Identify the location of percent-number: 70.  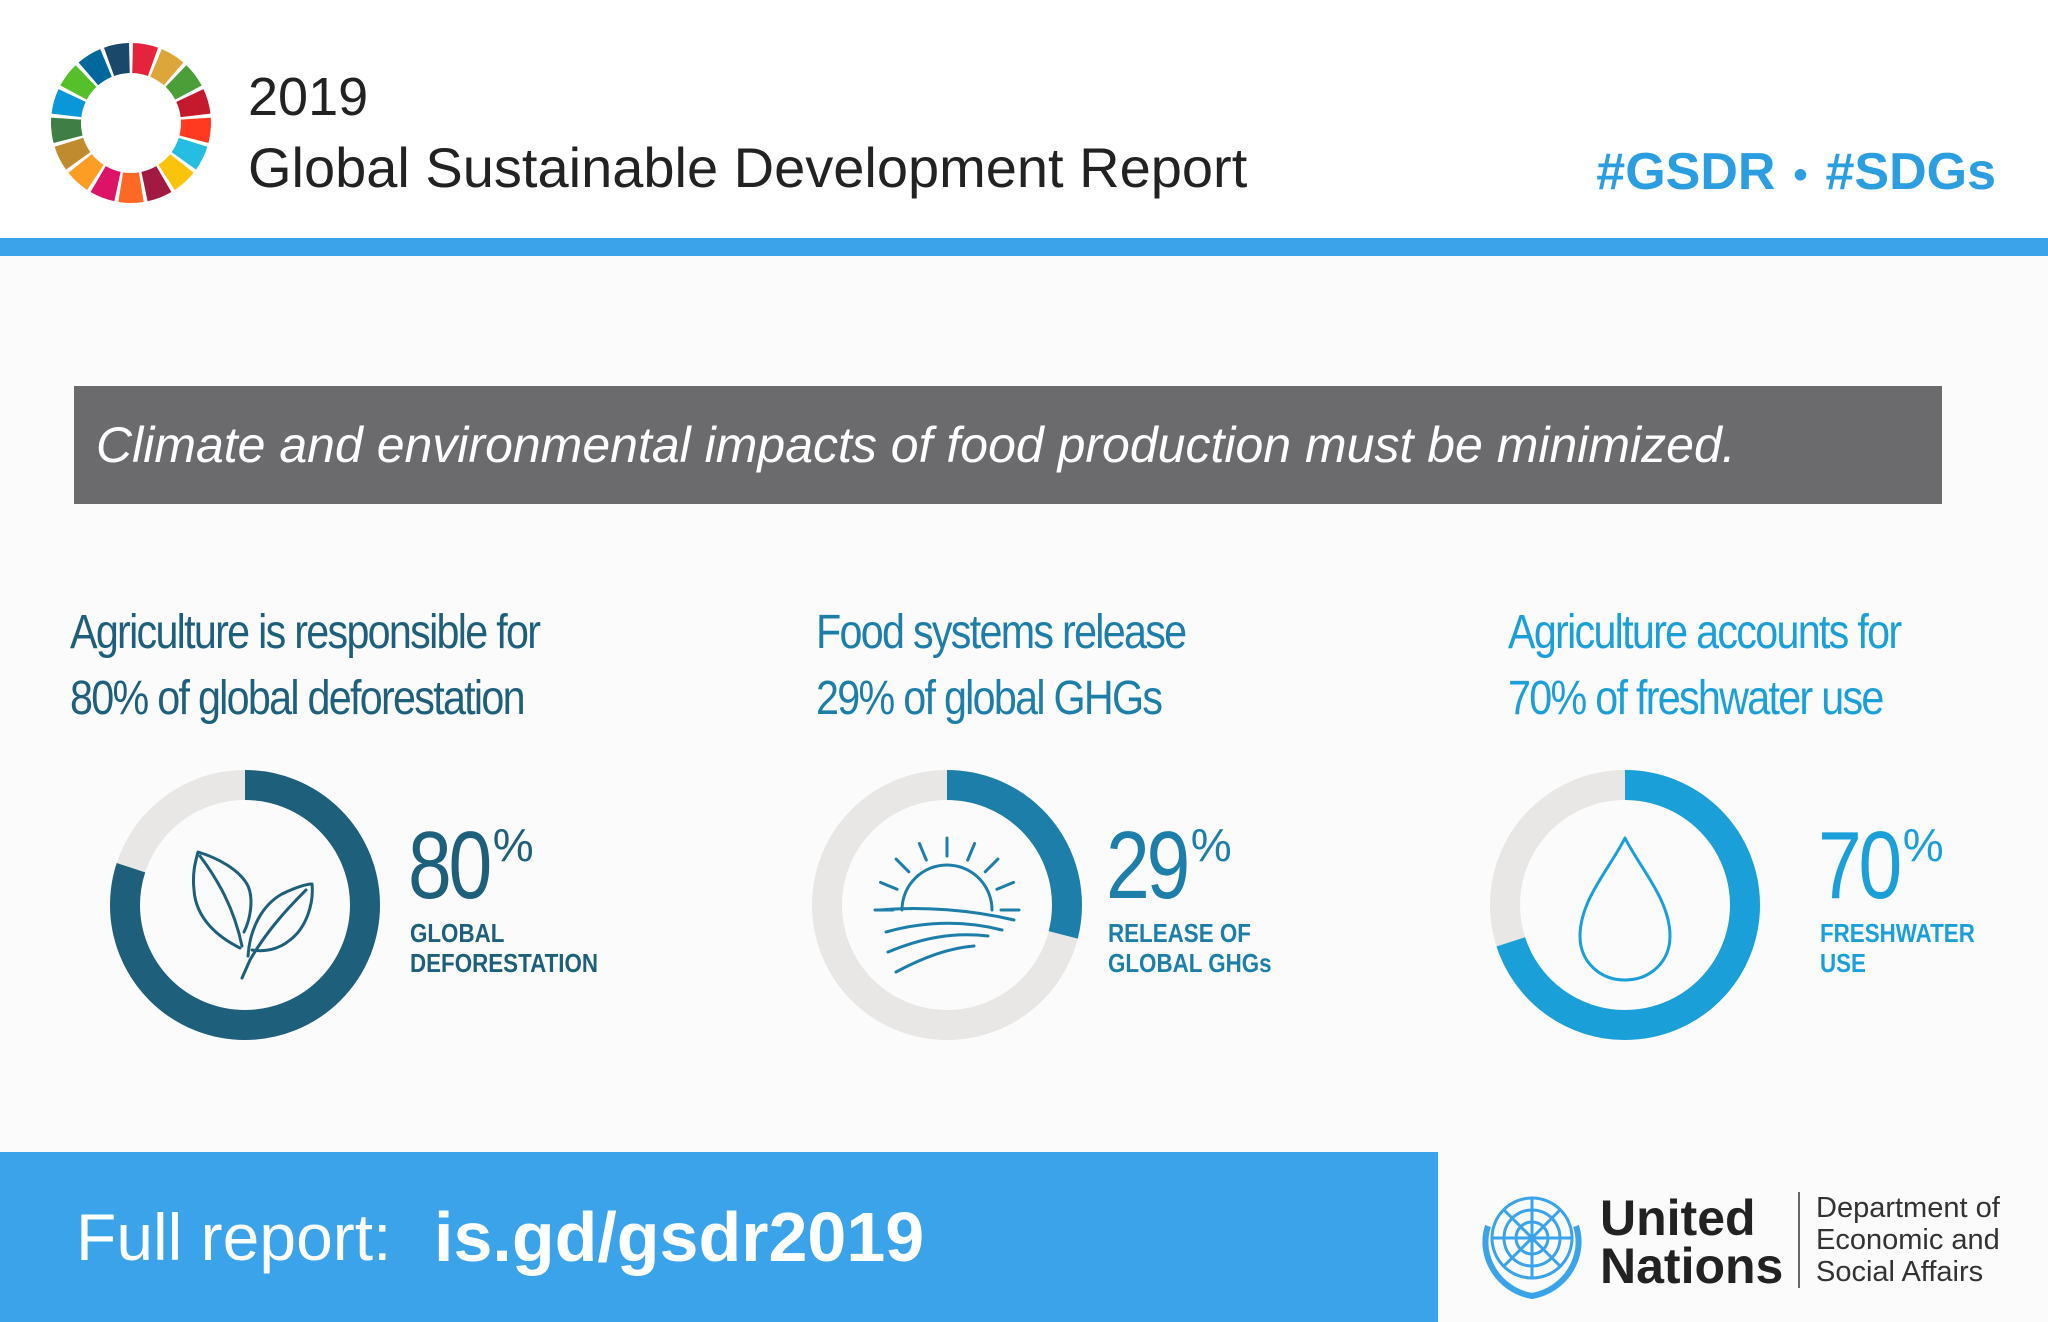
(1860, 865).